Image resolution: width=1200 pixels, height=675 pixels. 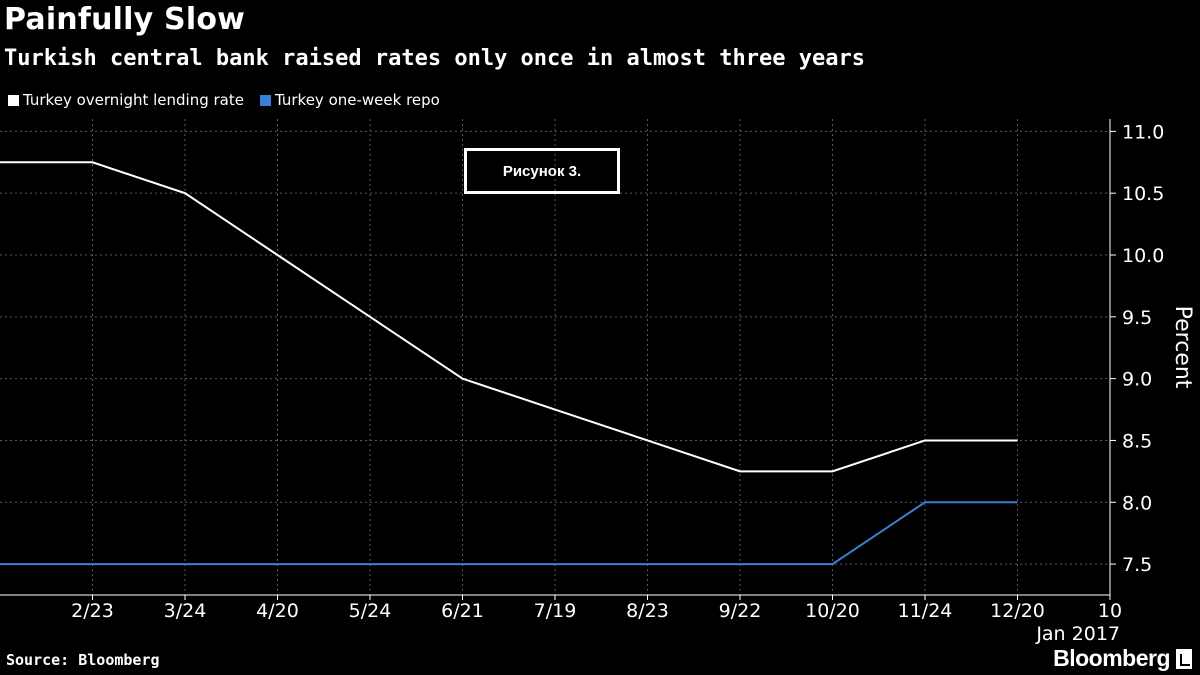 I want to click on bloomberg-logo: Bloomberg, so click(x=1122, y=658).